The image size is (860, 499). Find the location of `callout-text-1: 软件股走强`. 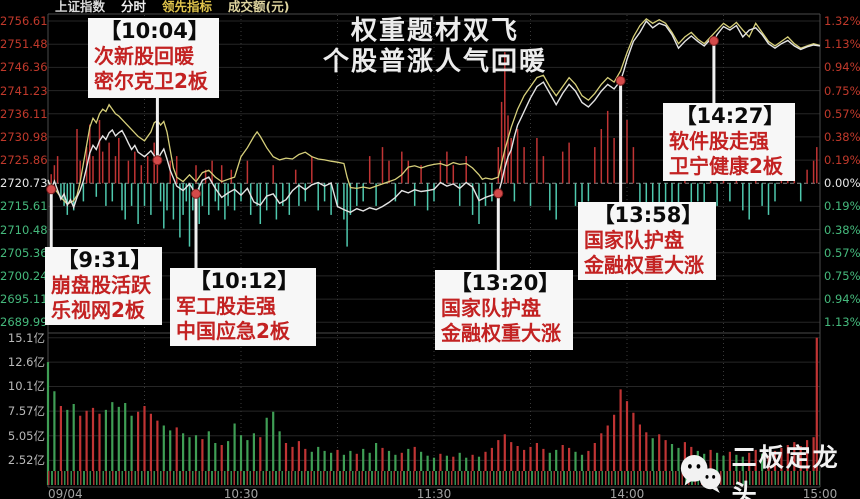

callout-text-1: 软件股走强 is located at coordinates (719, 141).